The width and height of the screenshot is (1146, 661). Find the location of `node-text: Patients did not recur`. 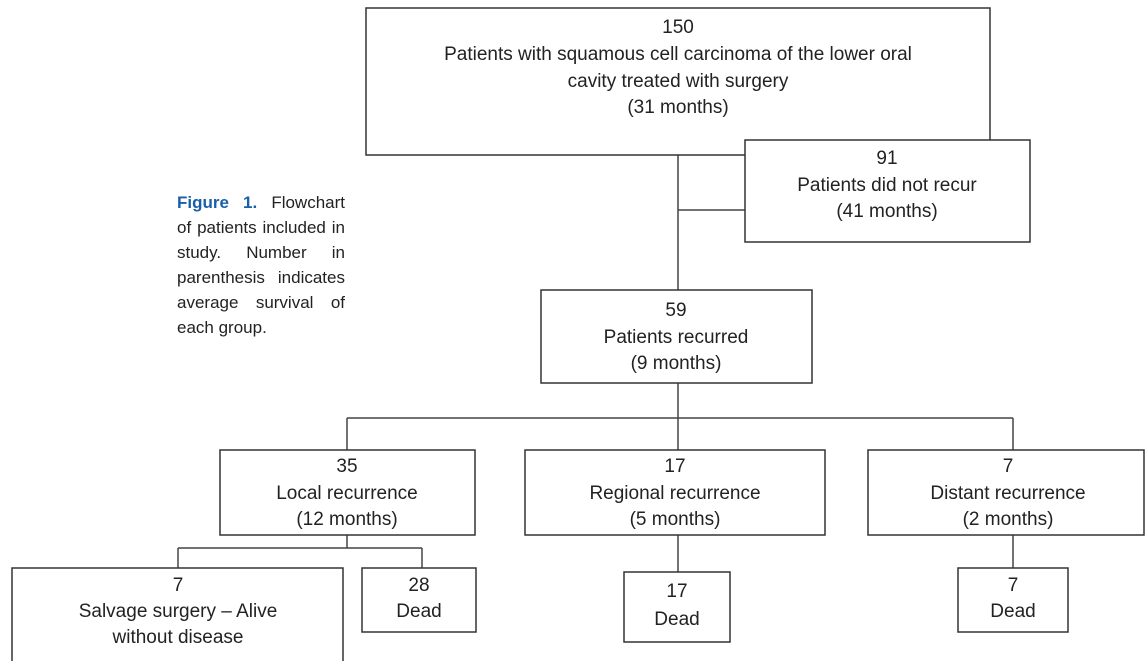

node-text: Patients did not recur is located at coordinates (887, 185).